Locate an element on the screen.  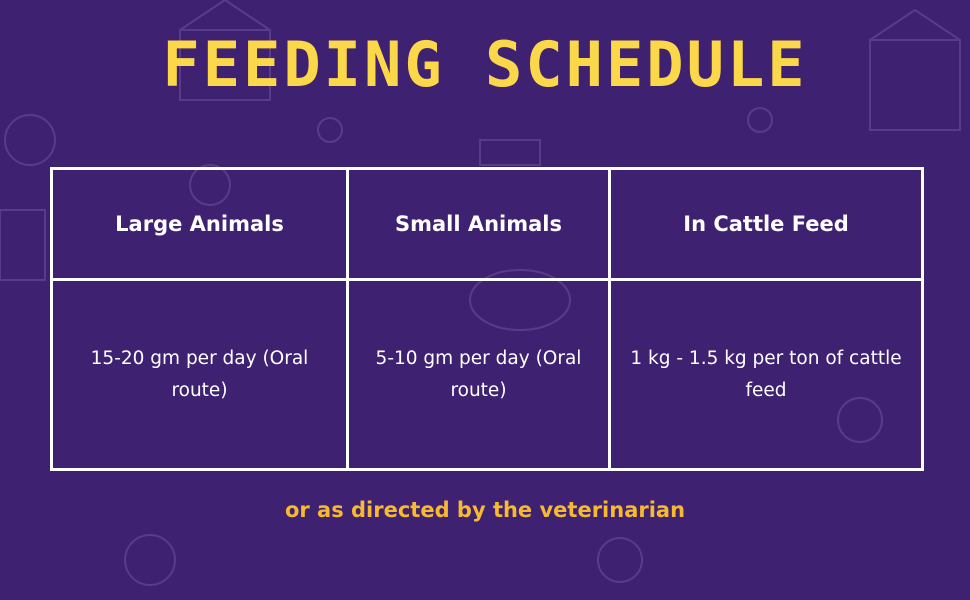
header-small-animals: Small Animals is located at coordinates (478, 224).